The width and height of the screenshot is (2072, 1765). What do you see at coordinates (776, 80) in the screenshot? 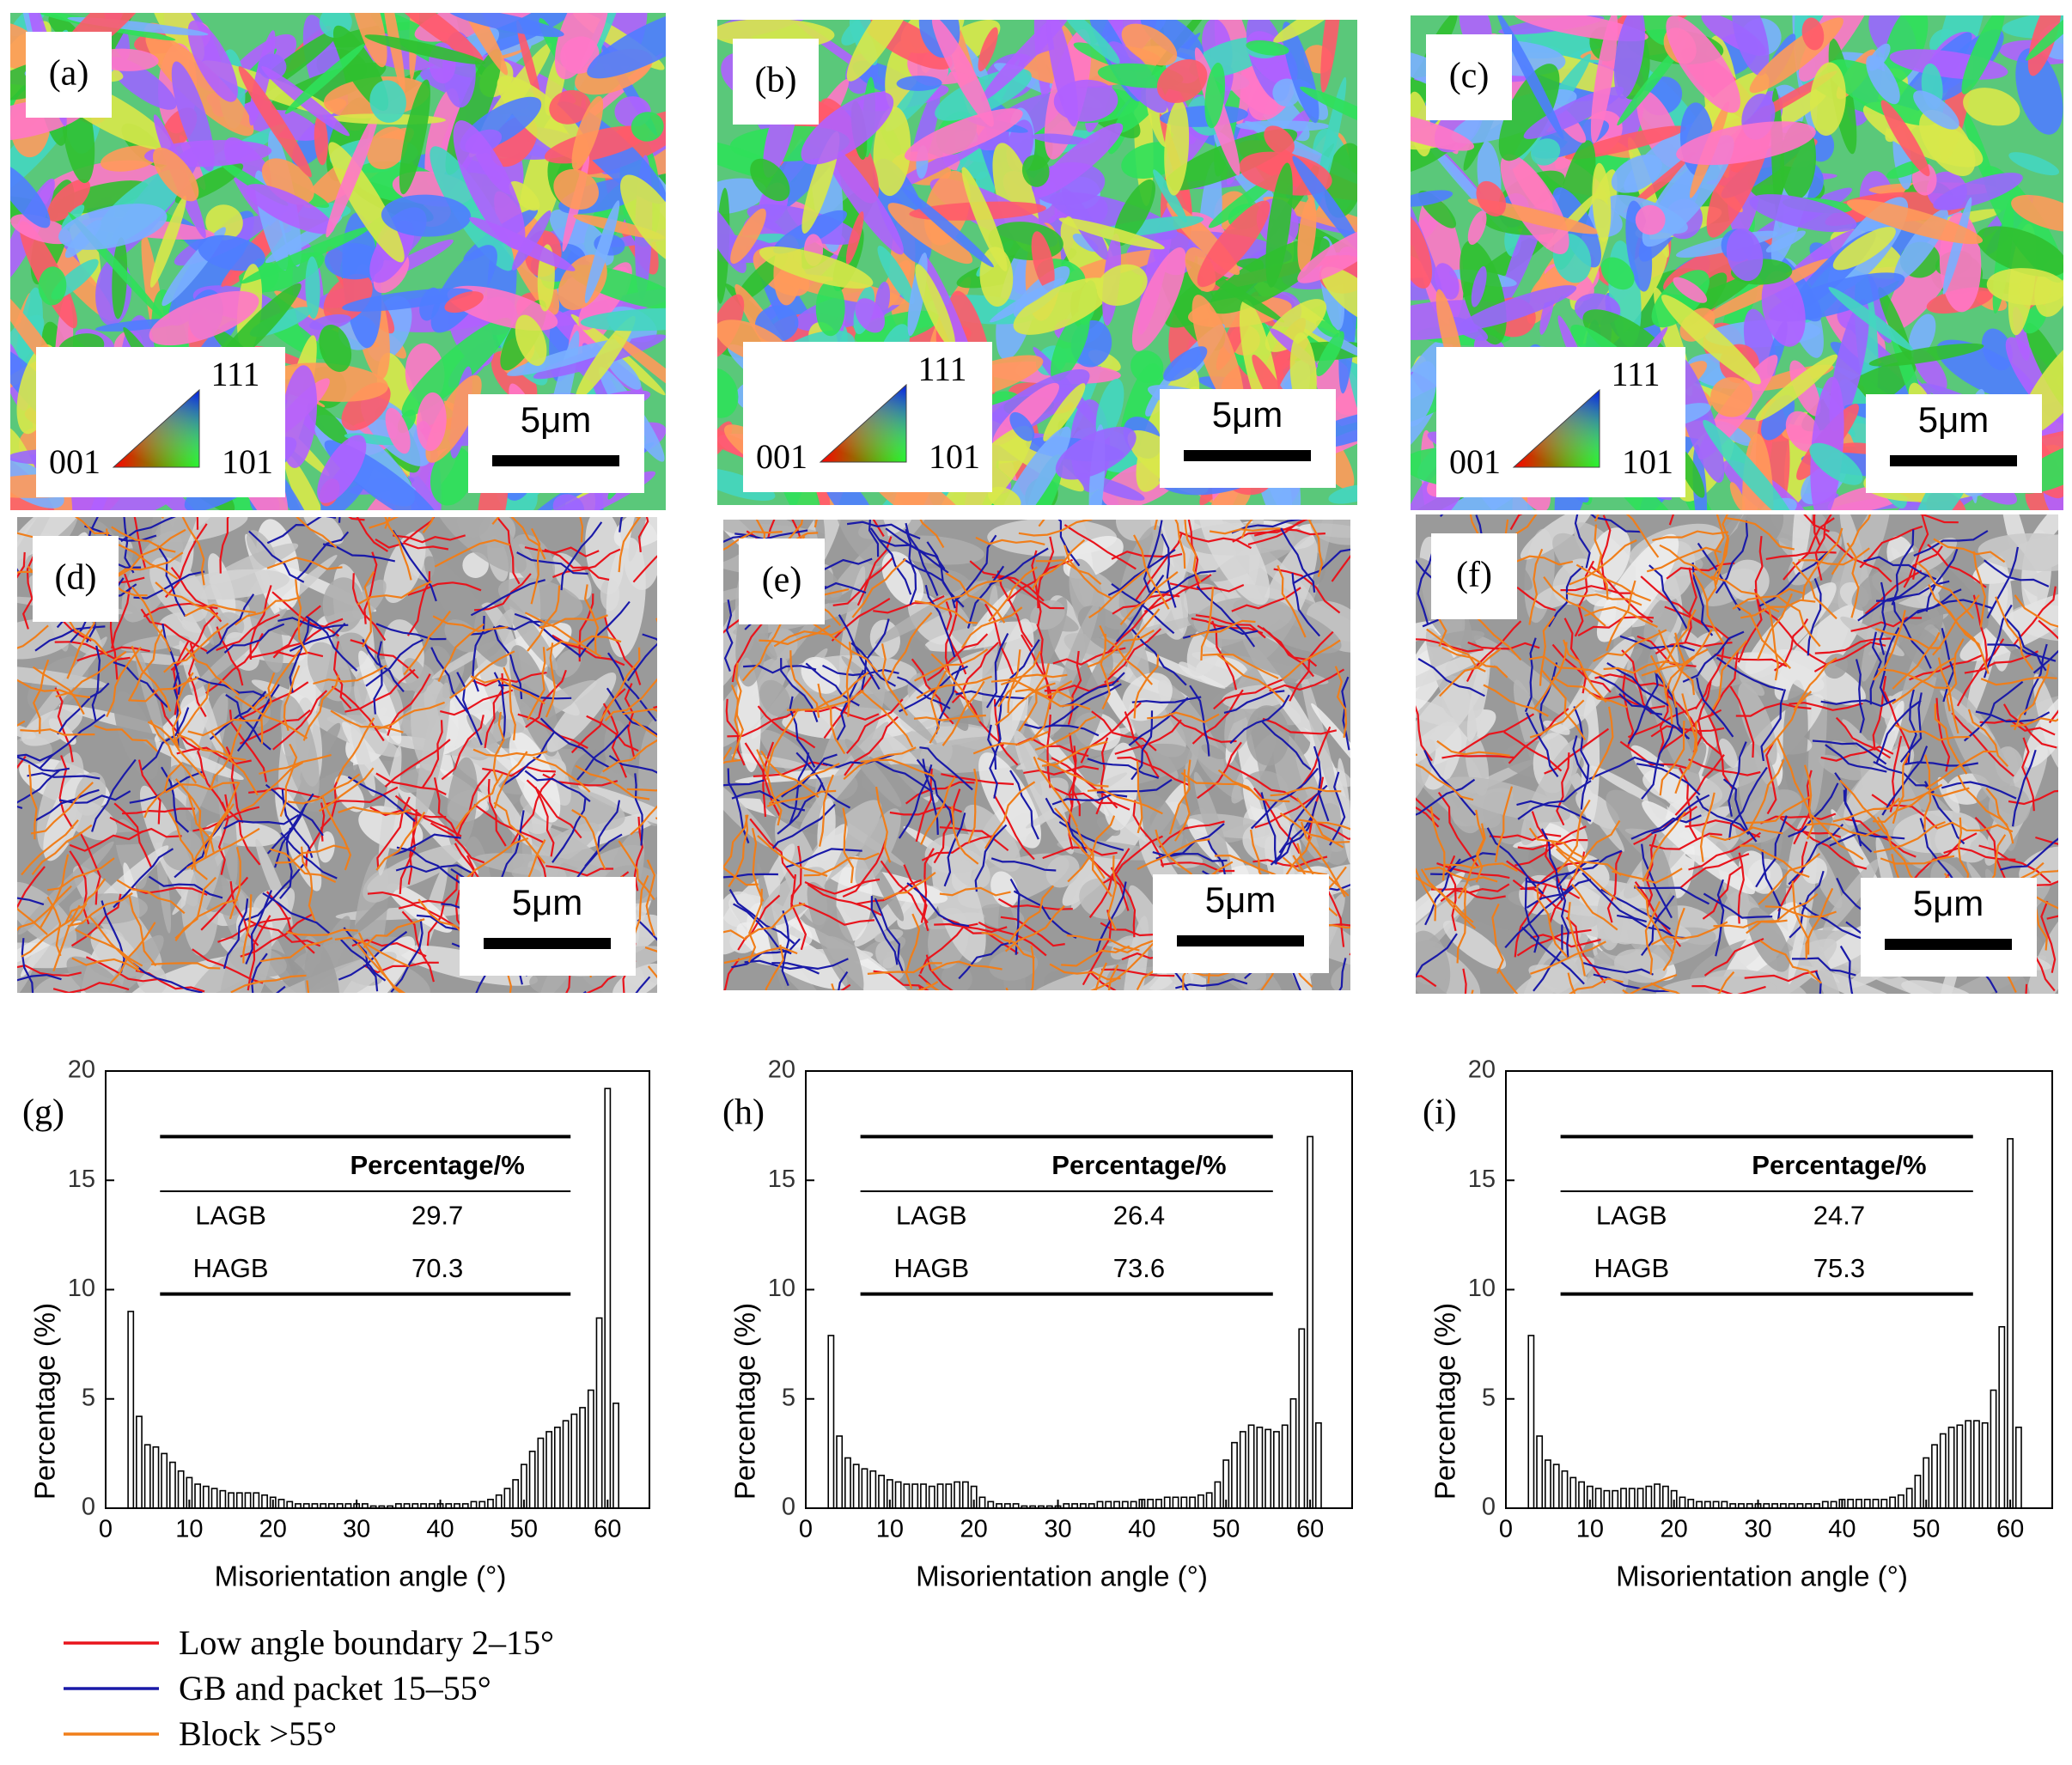
I see `panel-label: (b)` at bounding box center [776, 80].